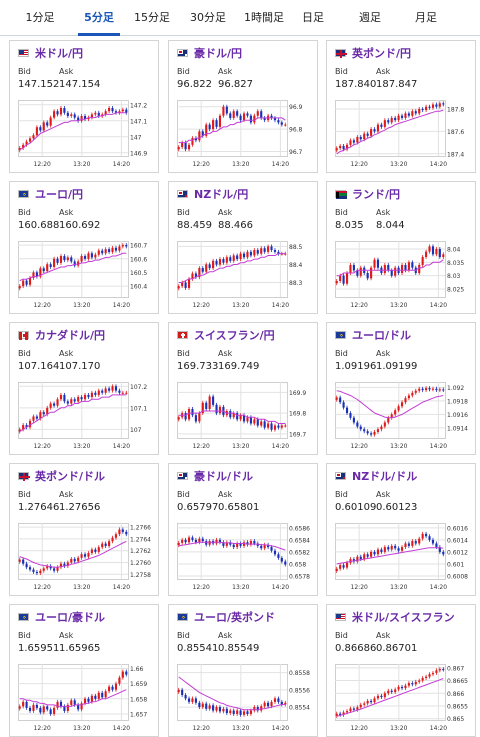 The height and width of the screenshot is (737, 480). Describe the element at coordinates (402, 133) in the screenshot. I see `price-chart: 187.8 187.6 187.4 12:20 13:20 14:20` at that location.